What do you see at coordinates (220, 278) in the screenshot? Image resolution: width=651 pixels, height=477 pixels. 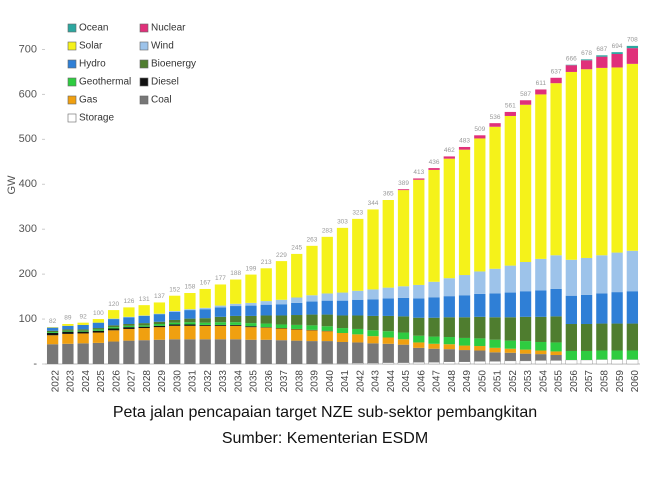 I see `total-label: 177` at bounding box center [220, 278].